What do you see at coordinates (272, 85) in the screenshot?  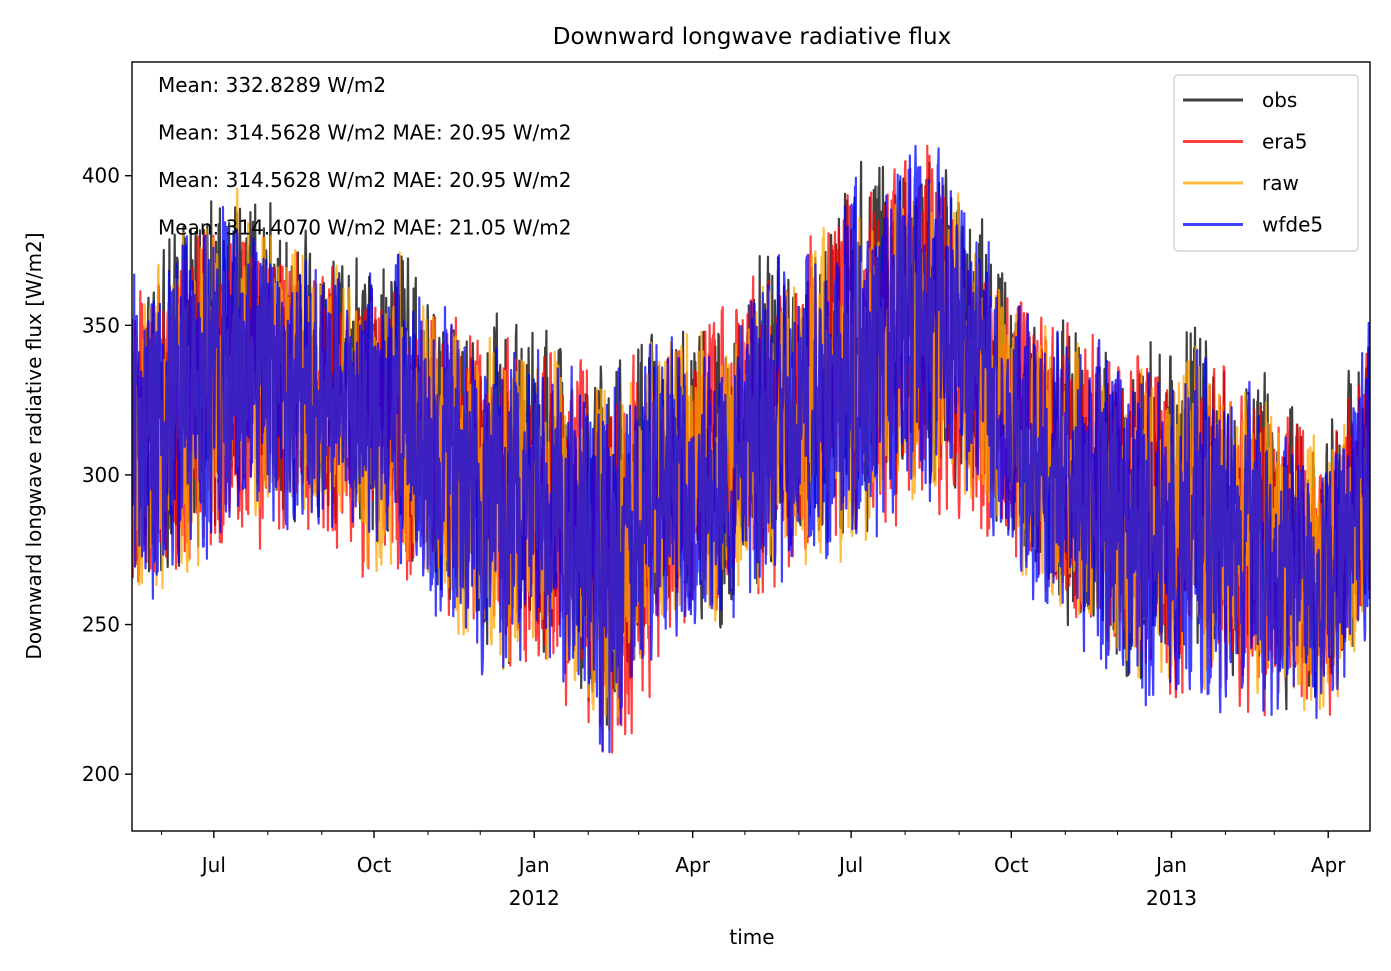 I see `annotation-0: Mean: 332.8289 W/m2` at bounding box center [272, 85].